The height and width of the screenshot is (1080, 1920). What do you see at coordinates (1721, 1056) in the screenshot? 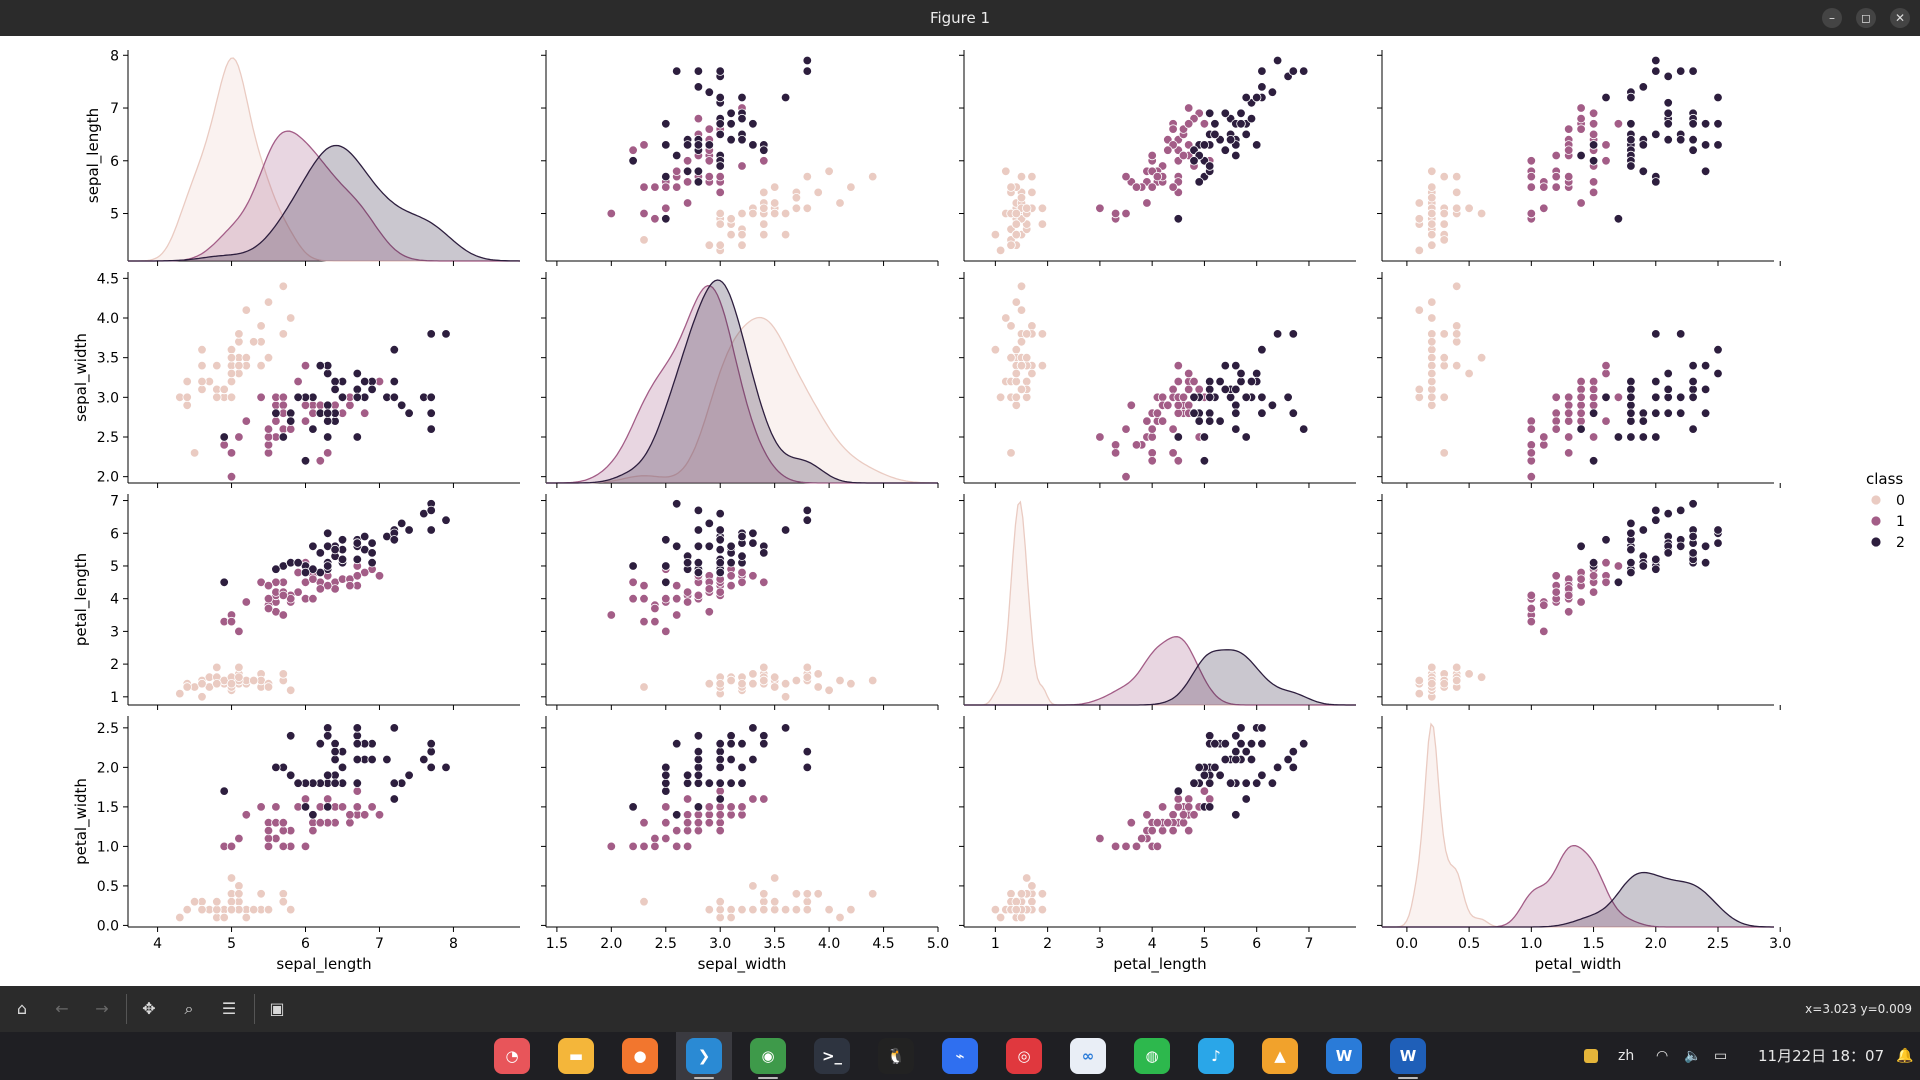
I see `battery-icon: ▭` at bounding box center [1721, 1056].